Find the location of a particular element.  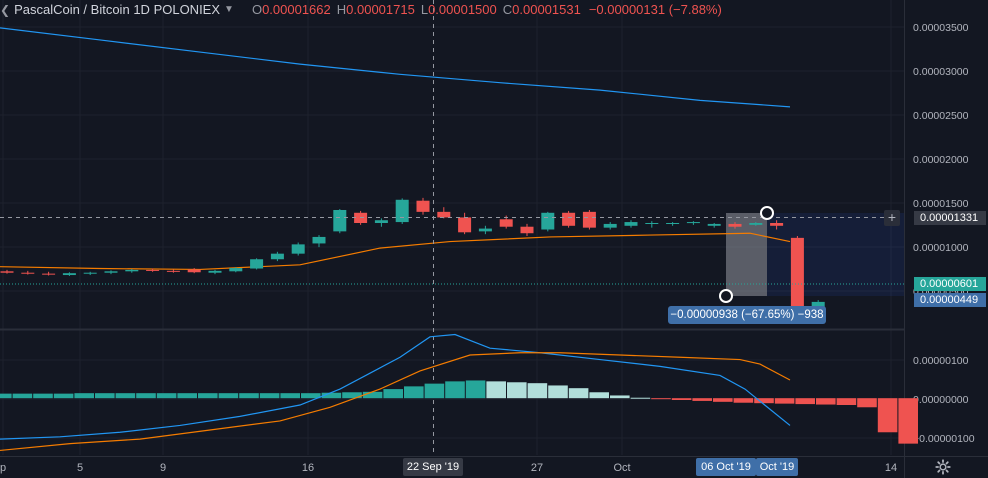

open-label: O is located at coordinates (257, 9).